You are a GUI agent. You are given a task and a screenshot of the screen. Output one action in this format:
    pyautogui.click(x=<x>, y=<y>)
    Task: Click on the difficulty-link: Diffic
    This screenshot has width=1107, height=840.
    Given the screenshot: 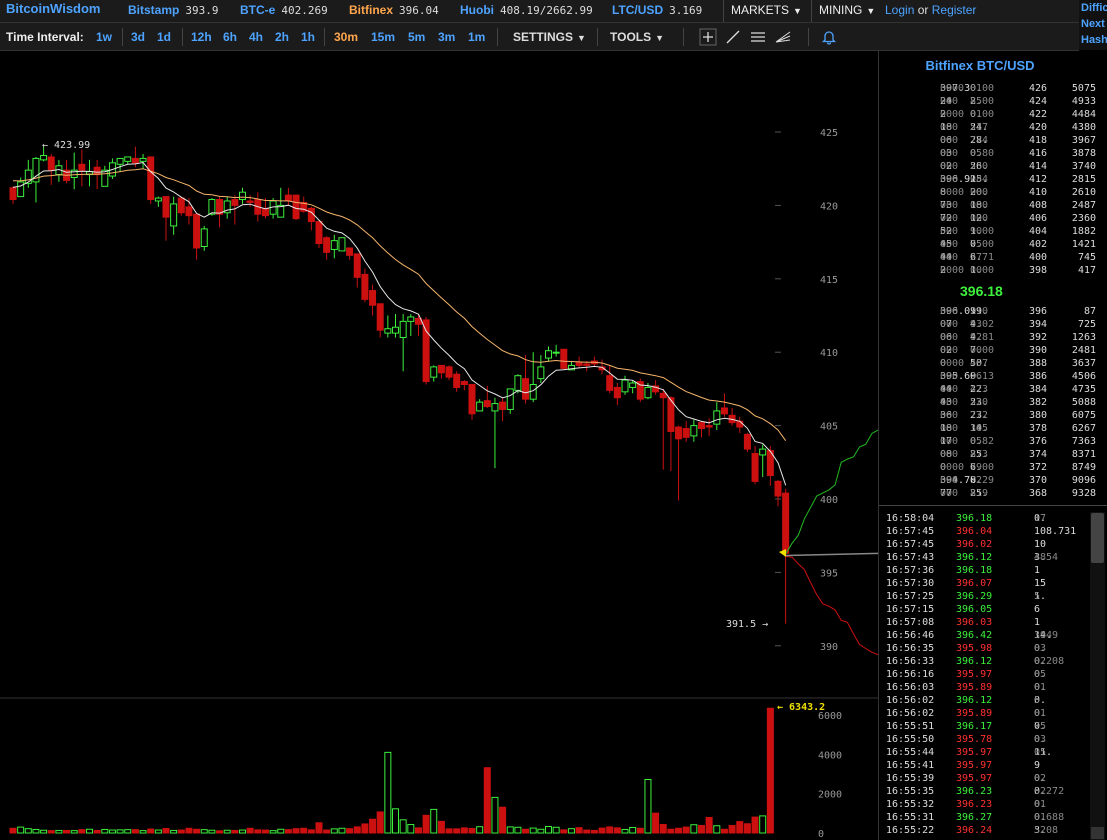 What is the action you would take?
    pyautogui.click(x=1094, y=8)
    